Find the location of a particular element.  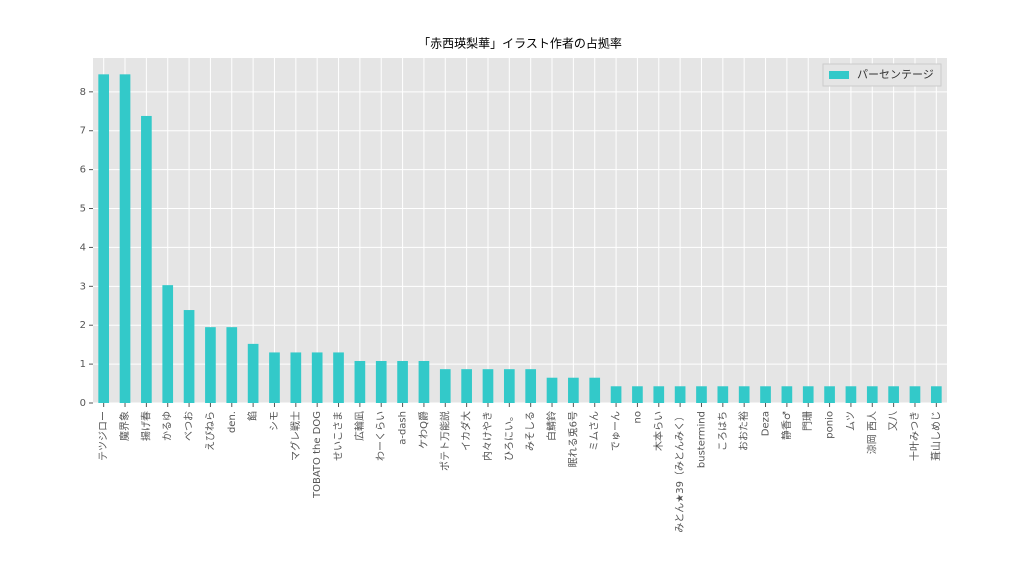

y-tick-label: 8 is located at coordinates (83, 92).